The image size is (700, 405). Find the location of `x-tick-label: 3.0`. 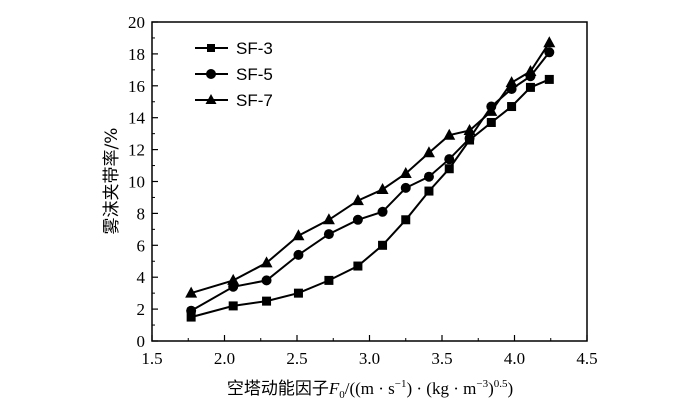

x-tick-label: 3.0 is located at coordinates (369, 358).